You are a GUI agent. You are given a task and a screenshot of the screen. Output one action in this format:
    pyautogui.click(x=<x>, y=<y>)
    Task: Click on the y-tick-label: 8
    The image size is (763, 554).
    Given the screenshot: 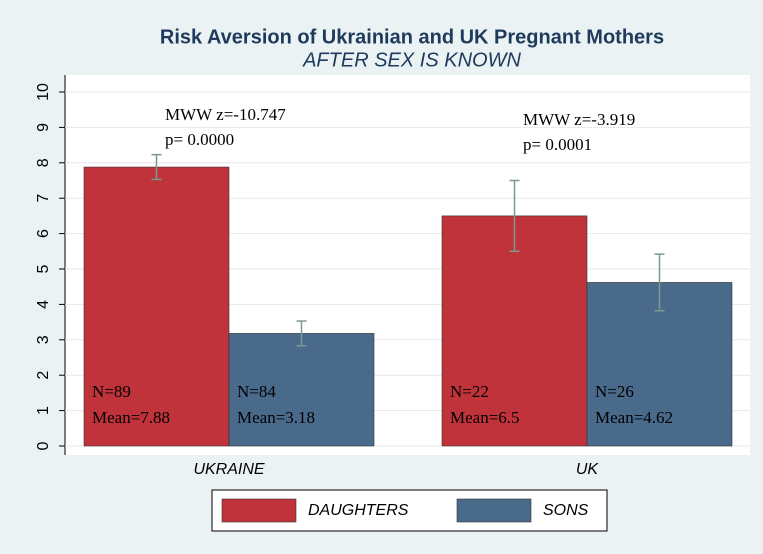 What is the action you would take?
    pyautogui.click(x=43, y=162)
    